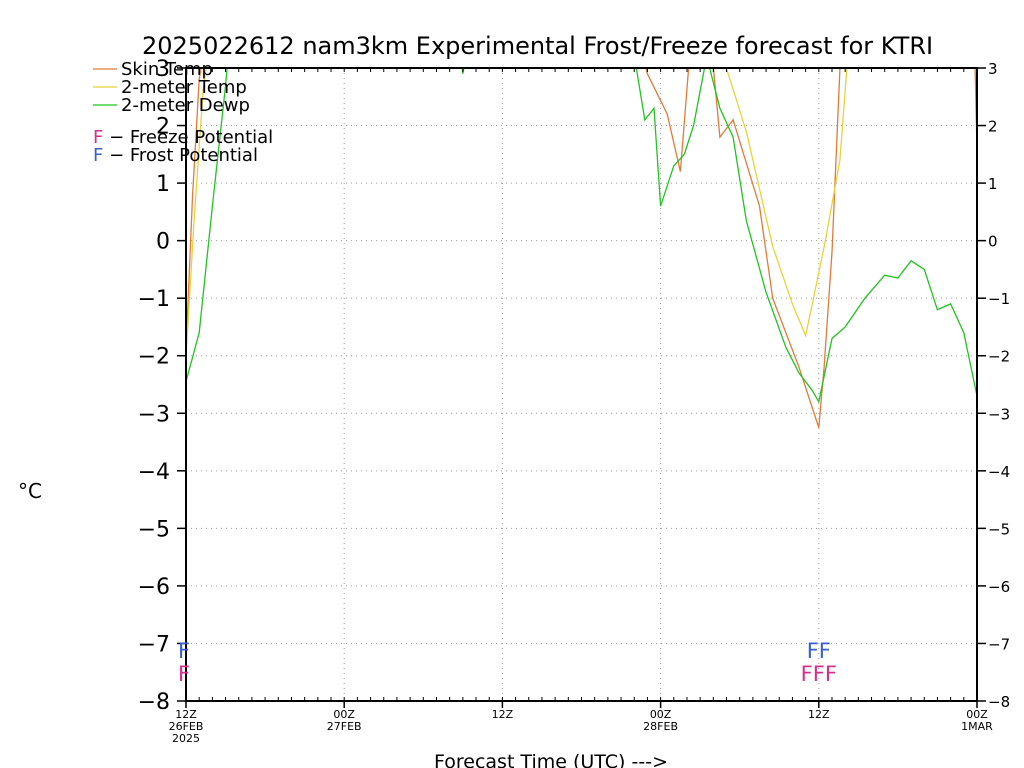 This screenshot has width=1024, height=768. What do you see at coordinates (163, 242) in the screenshot?
I see `y-tick-label-left: 0` at bounding box center [163, 242].